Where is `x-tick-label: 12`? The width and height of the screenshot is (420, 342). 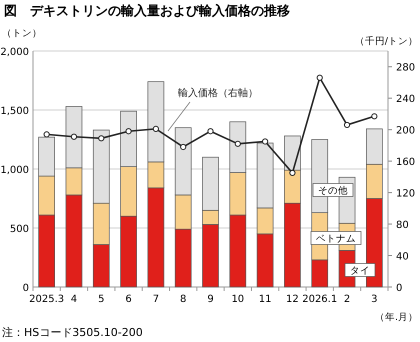
x-tick-label: 12 is located at coordinates (292, 299).